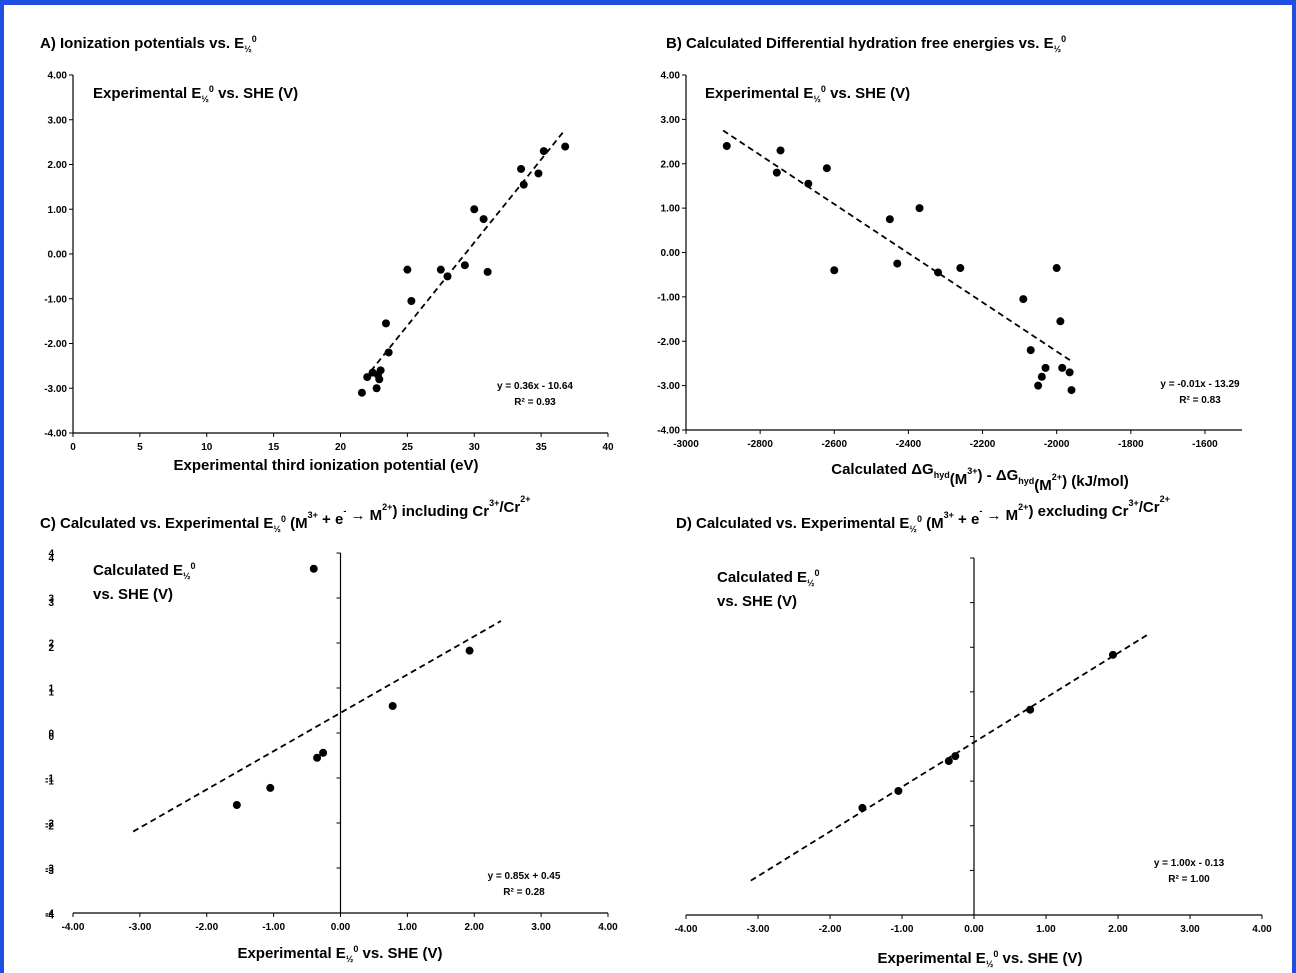  What do you see at coordinates (248, 49) in the screenshot?
I see `panel-a-title-part: ½` at bounding box center [248, 49].